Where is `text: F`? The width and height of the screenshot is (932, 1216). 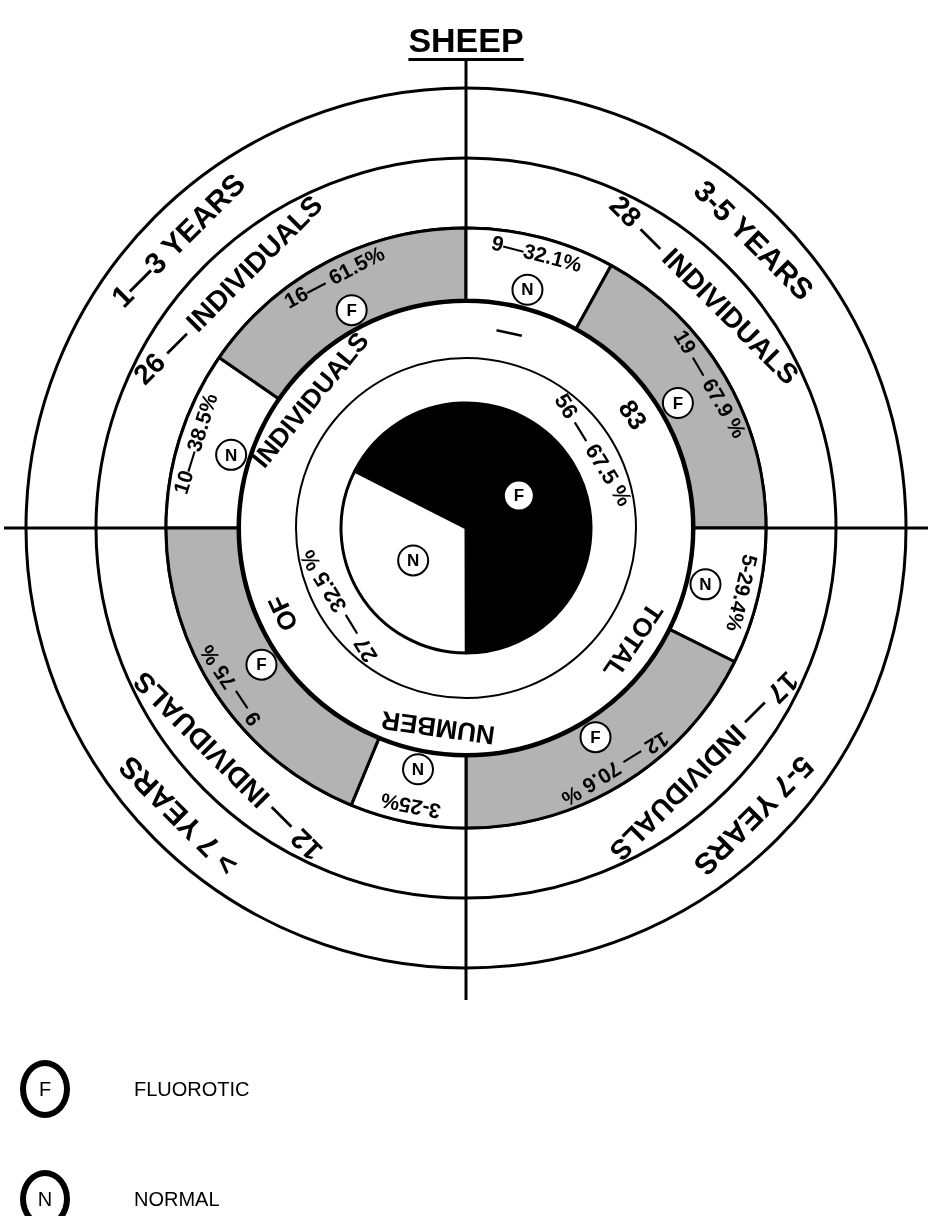
text: F is located at coordinates (45, 1089).